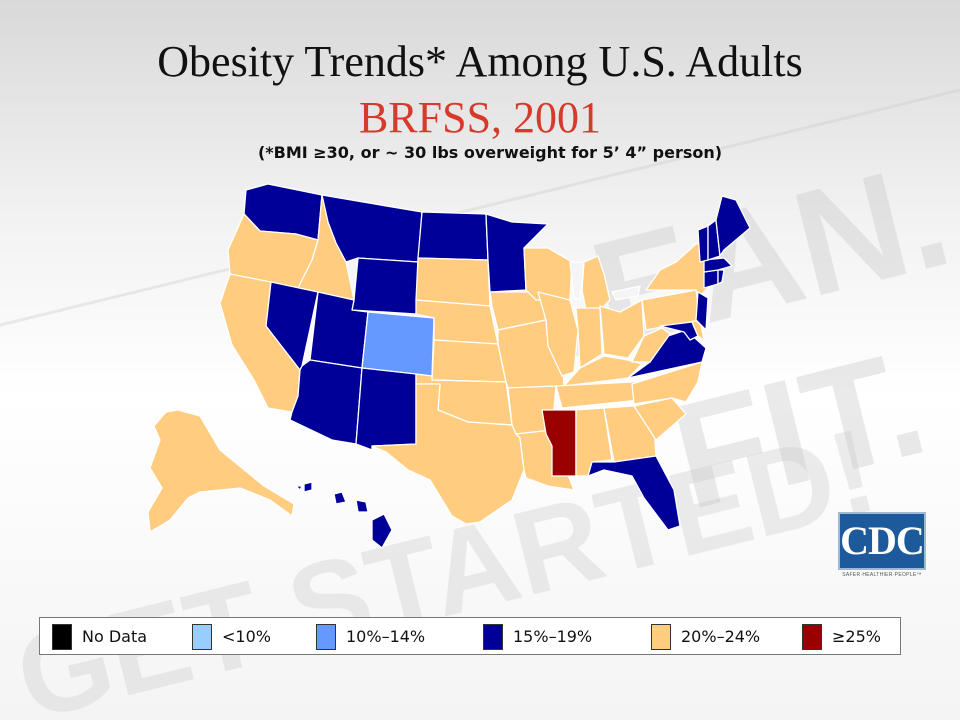 This screenshot has width=960, height=720. Describe the element at coordinates (558, 334) in the screenshot. I see `state-il` at that location.